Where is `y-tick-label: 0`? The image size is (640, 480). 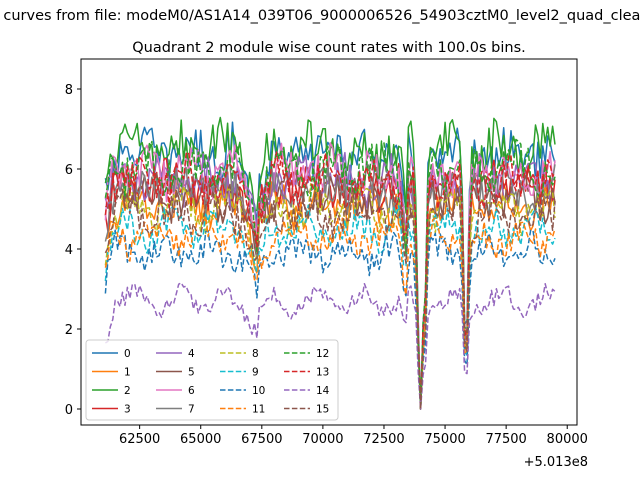 y-tick-label: 0 is located at coordinates (69, 410).